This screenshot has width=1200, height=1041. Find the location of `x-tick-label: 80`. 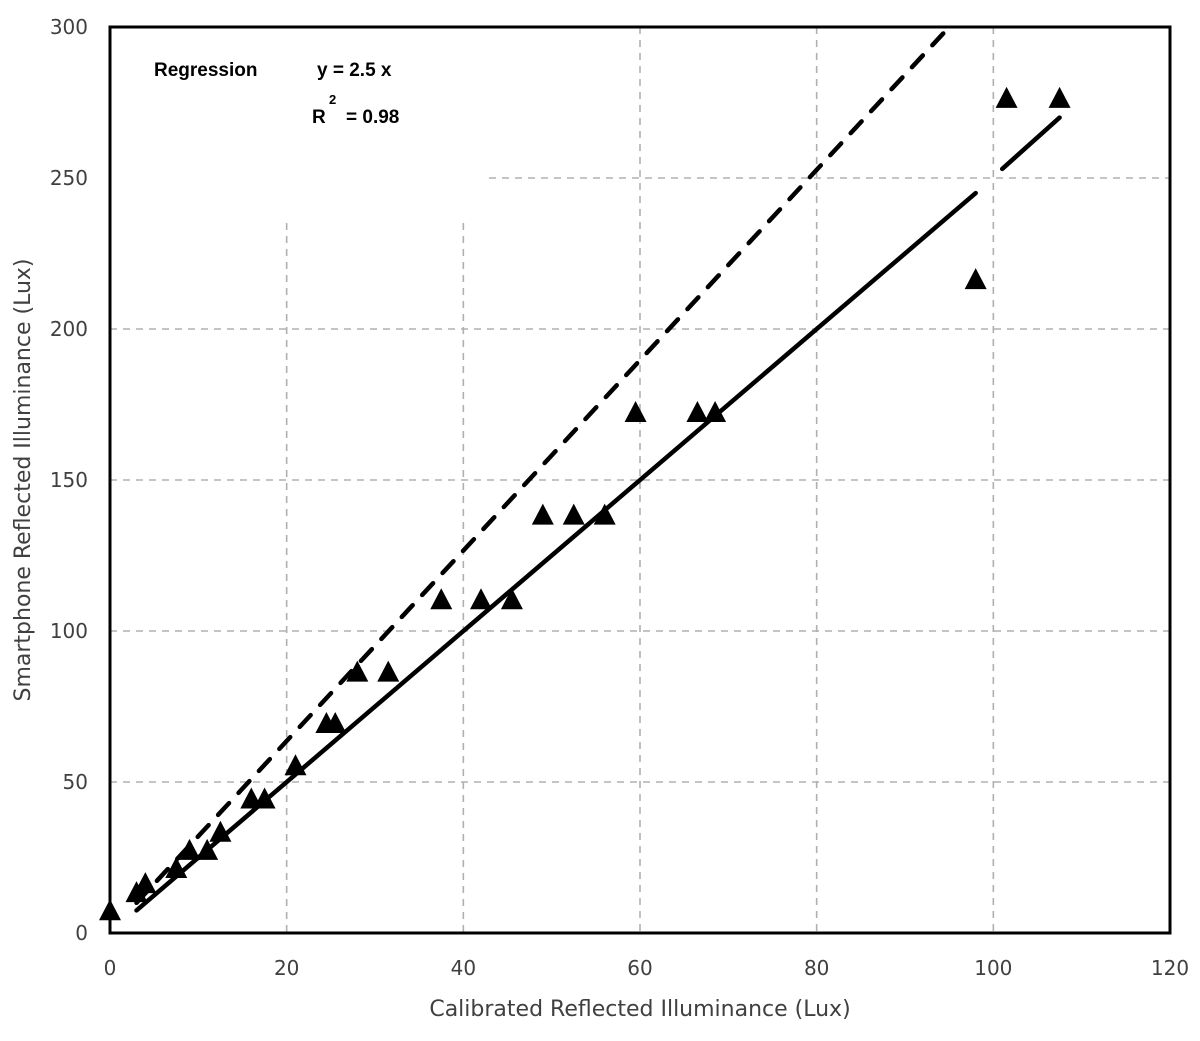

x-tick-label: 80 is located at coordinates (816, 968).